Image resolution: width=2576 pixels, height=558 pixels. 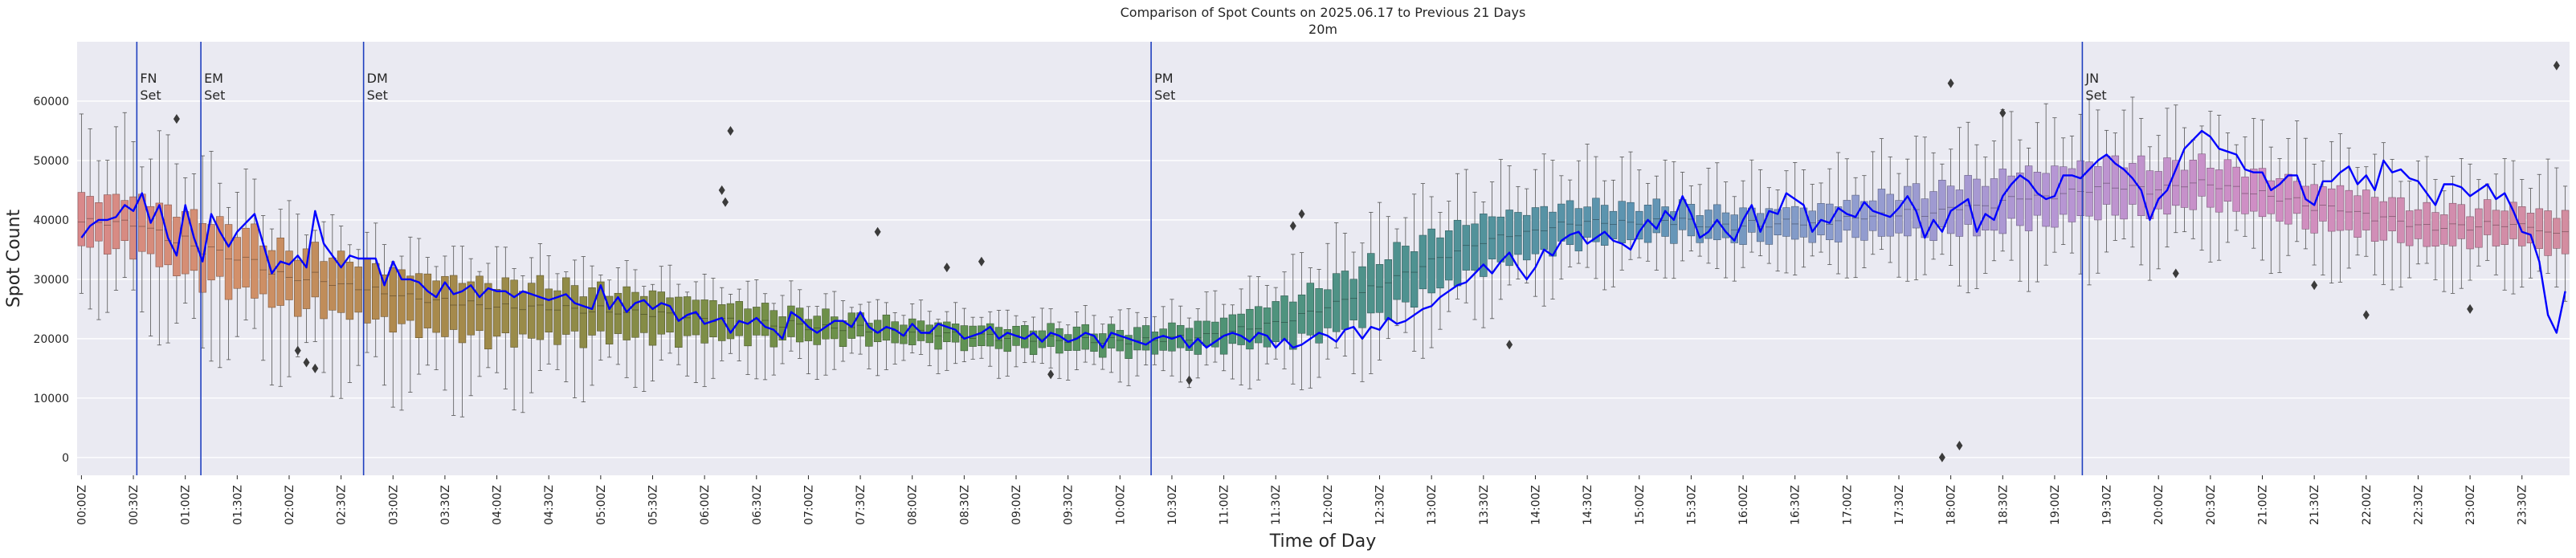 What do you see at coordinates (1899, 505) in the screenshot?
I see `x-tick-label: 17:30Z` at bounding box center [1899, 505].